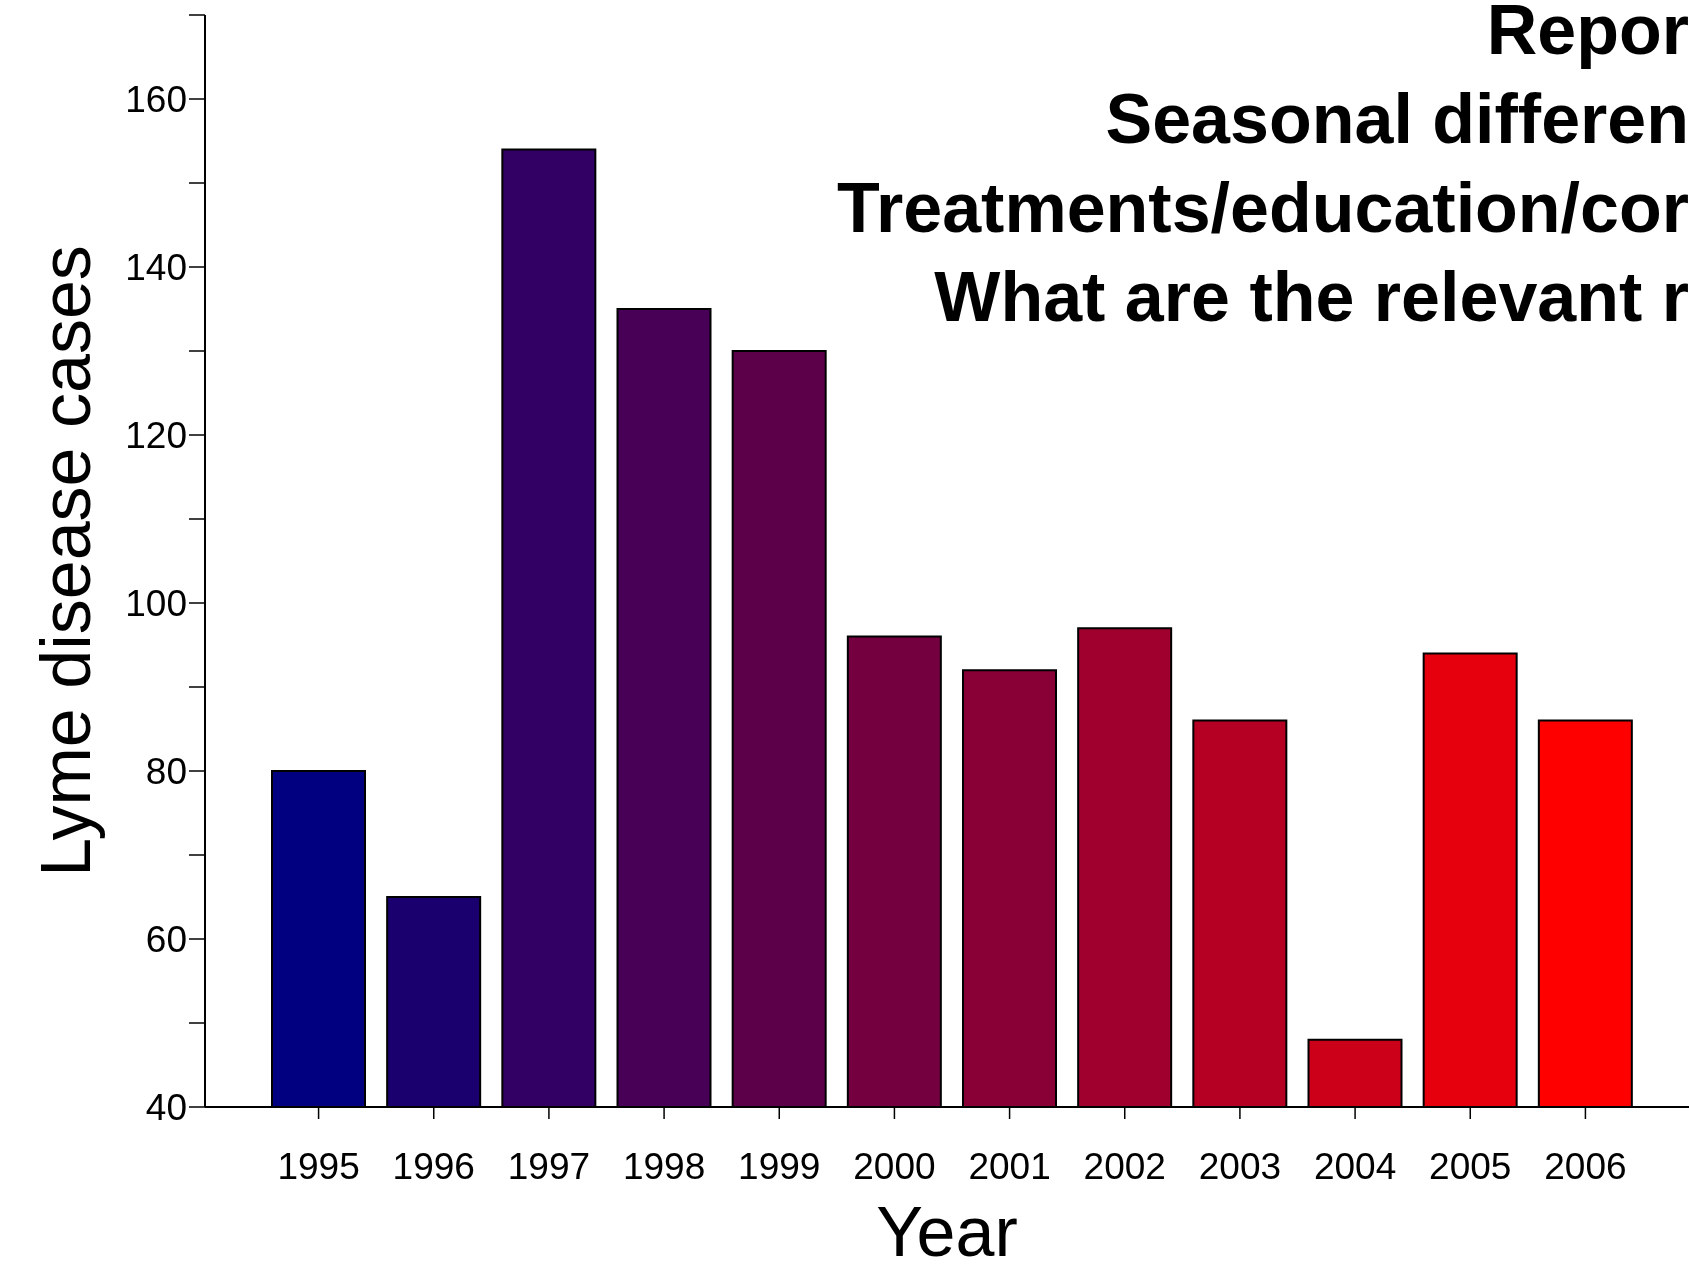 This screenshot has height=1264, width=1689. Describe the element at coordinates (166, 1108) in the screenshot. I see `y-tick-label: 40` at that location.